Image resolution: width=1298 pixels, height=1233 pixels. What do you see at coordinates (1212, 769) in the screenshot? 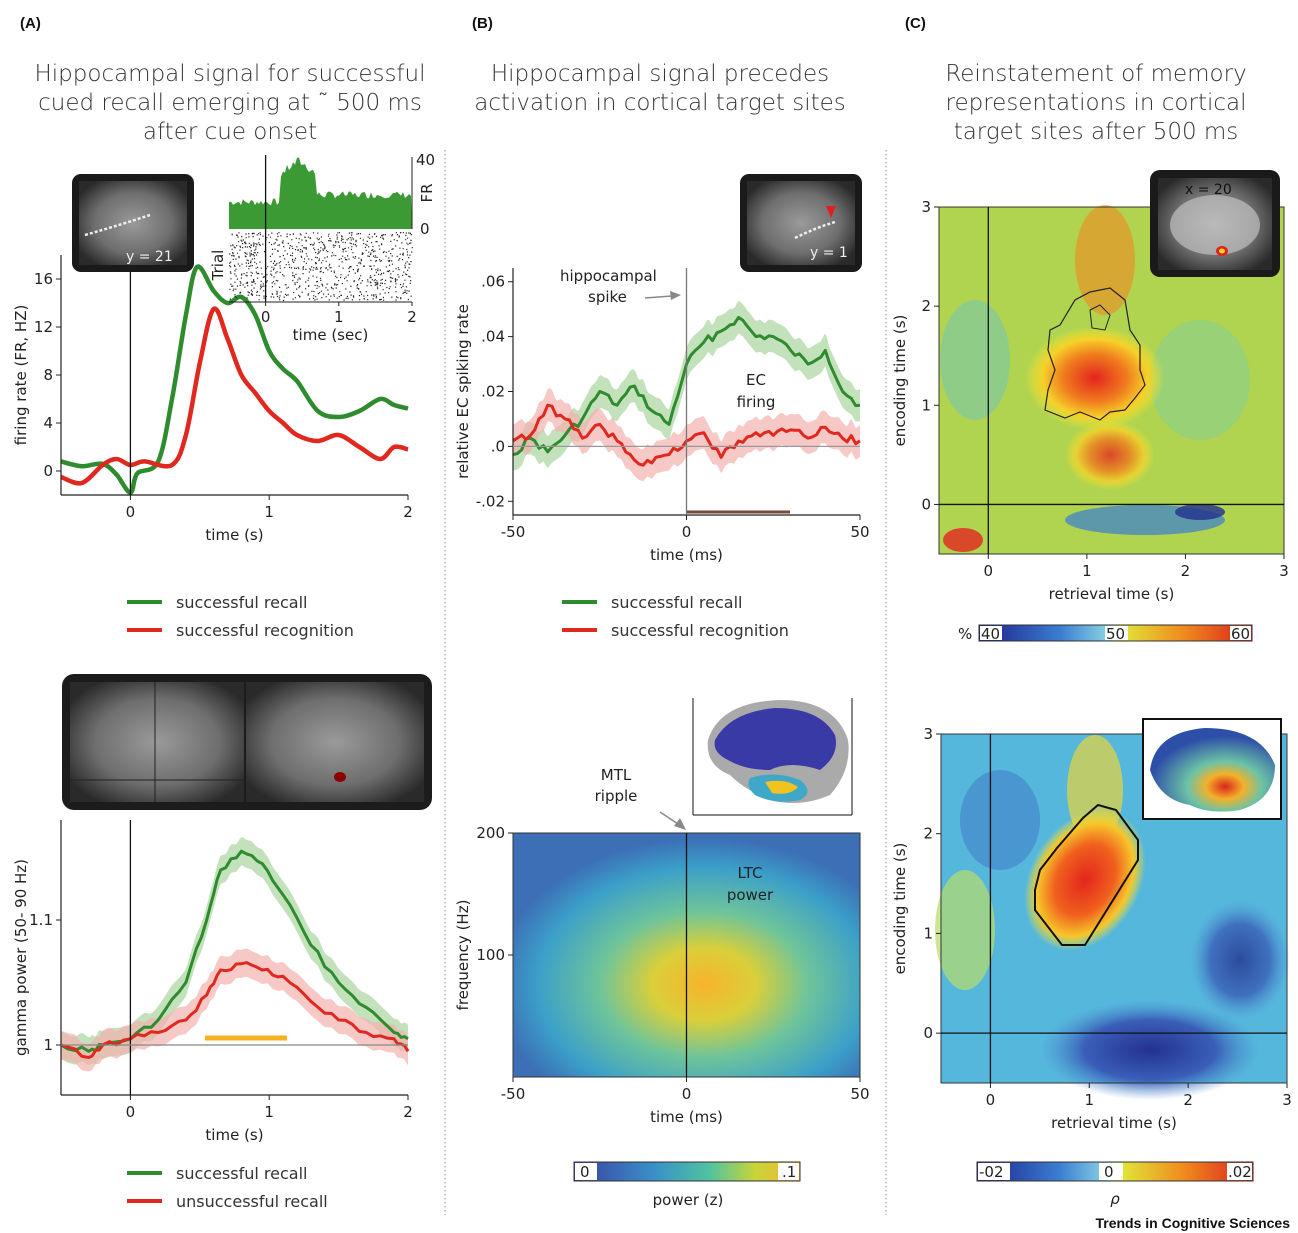
I see `brain-inset-c-bottom` at bounding box center [1212, 769].